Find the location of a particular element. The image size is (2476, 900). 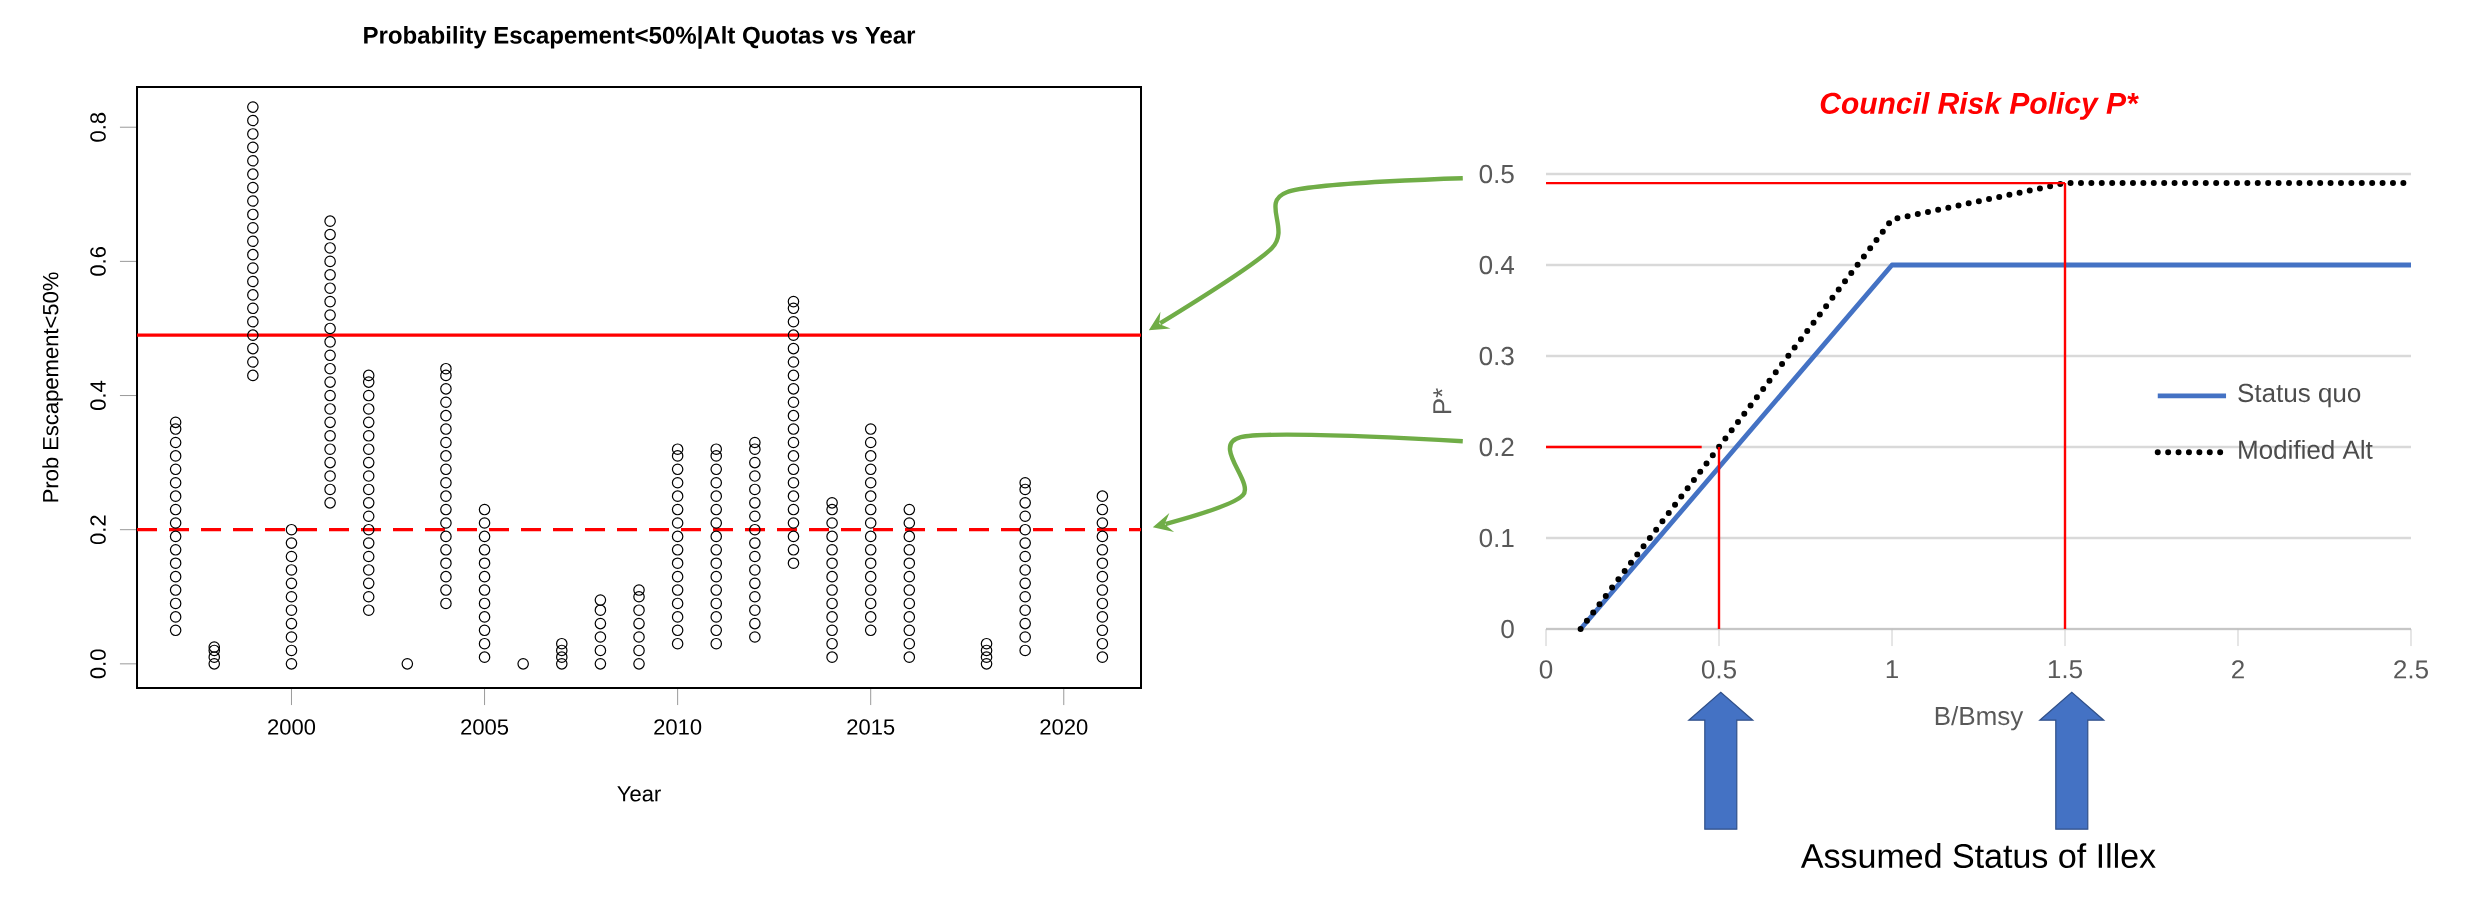

x-tick-label: 2005 is located at coordinates (485, 727).